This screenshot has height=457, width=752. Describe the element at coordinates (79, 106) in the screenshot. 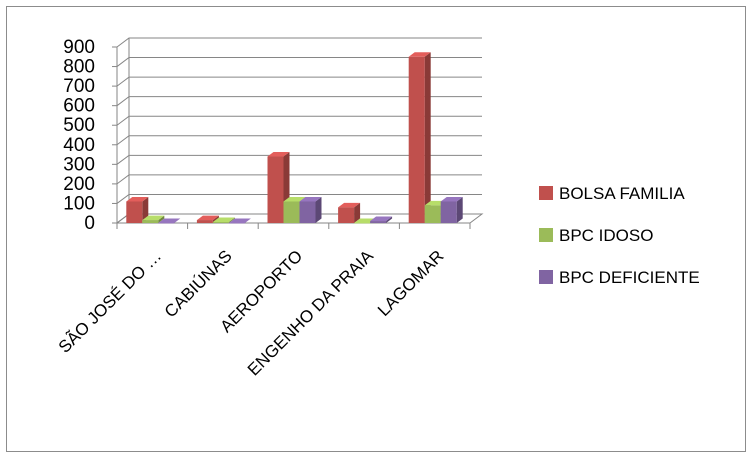

I see `y-tick-label: 600` at that location.